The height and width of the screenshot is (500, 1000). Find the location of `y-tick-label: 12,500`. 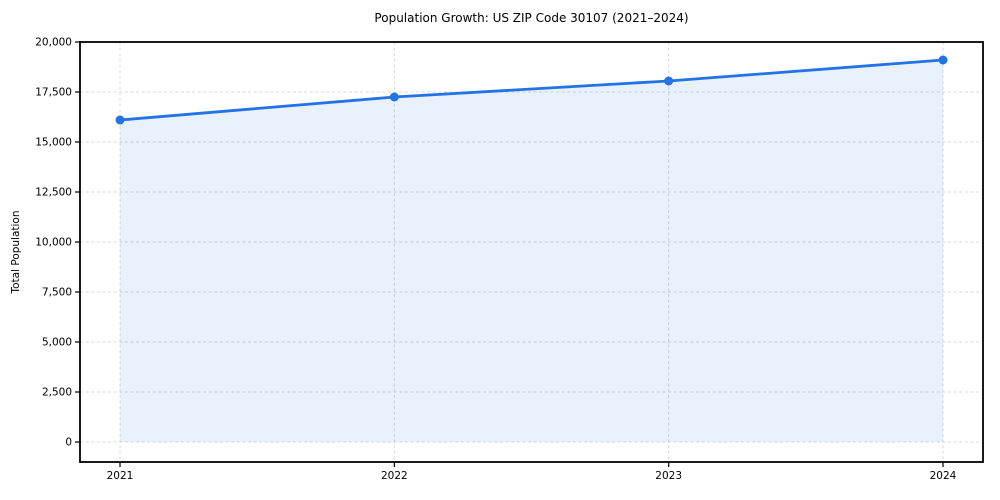

y-tick-label: 12,500 is located at coordinates (53, 193).